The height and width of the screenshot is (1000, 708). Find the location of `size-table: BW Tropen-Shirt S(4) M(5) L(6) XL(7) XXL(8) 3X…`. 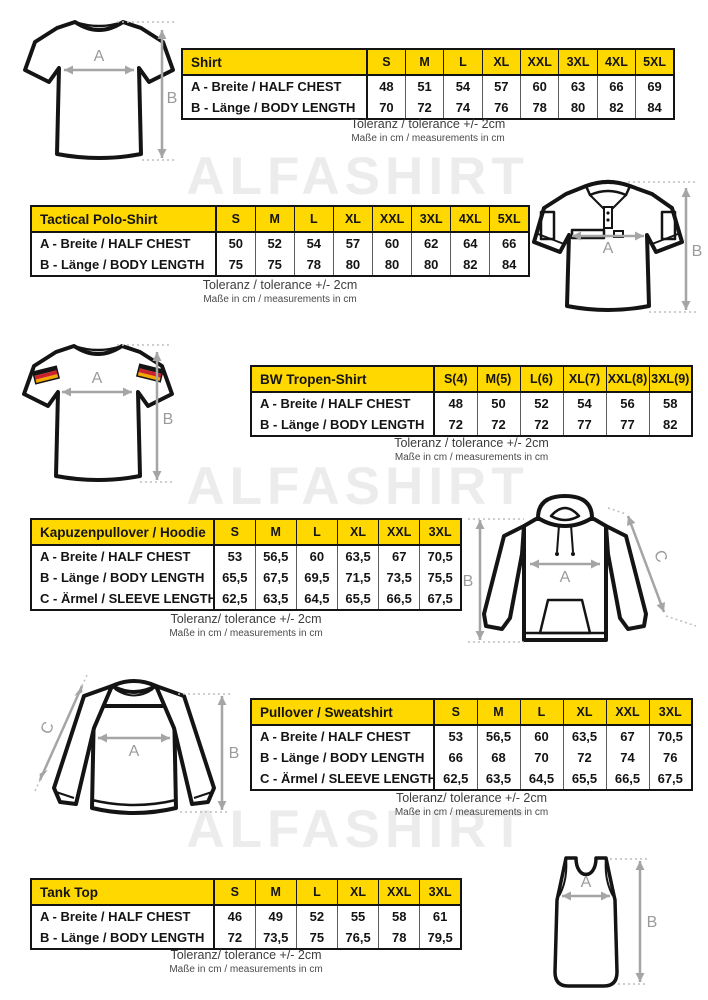

size-table: BW Tropen-Shirt S(4) M(5) L(6) XL(7) XXL(8) 3X… is located at coordinates (471, 401).